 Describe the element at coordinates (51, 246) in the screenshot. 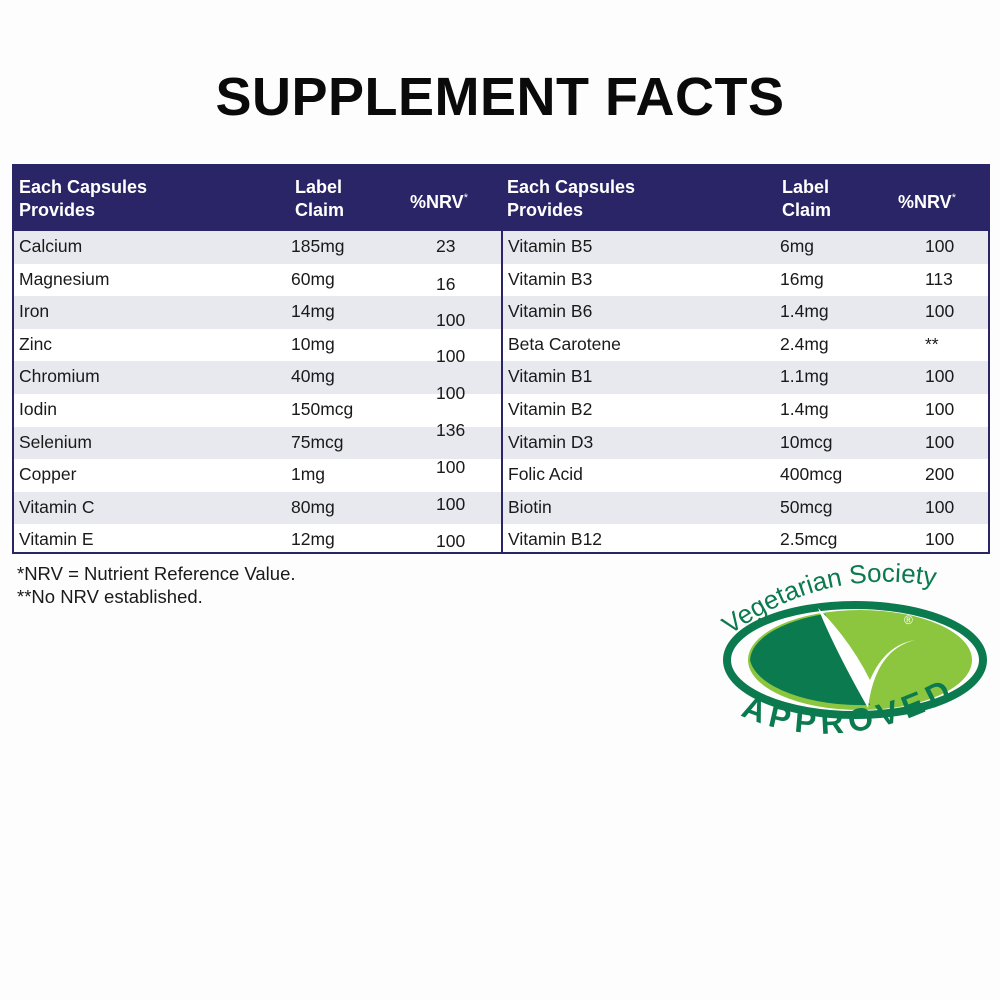

I see `nutrient-name: Calcium` at that location.